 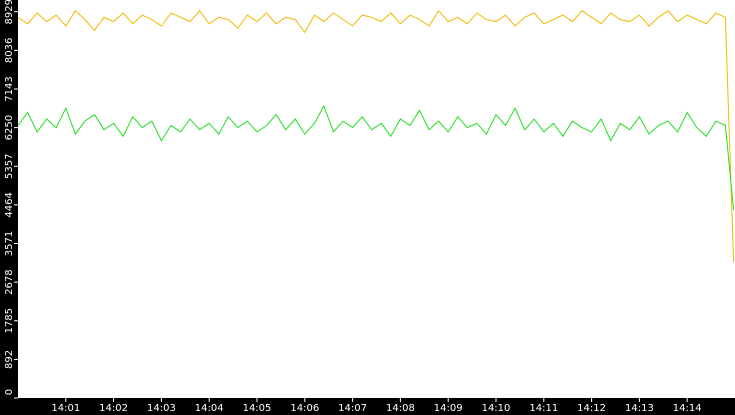 I want to click on y-tick-label: 4464, so click(x=9, y=204).